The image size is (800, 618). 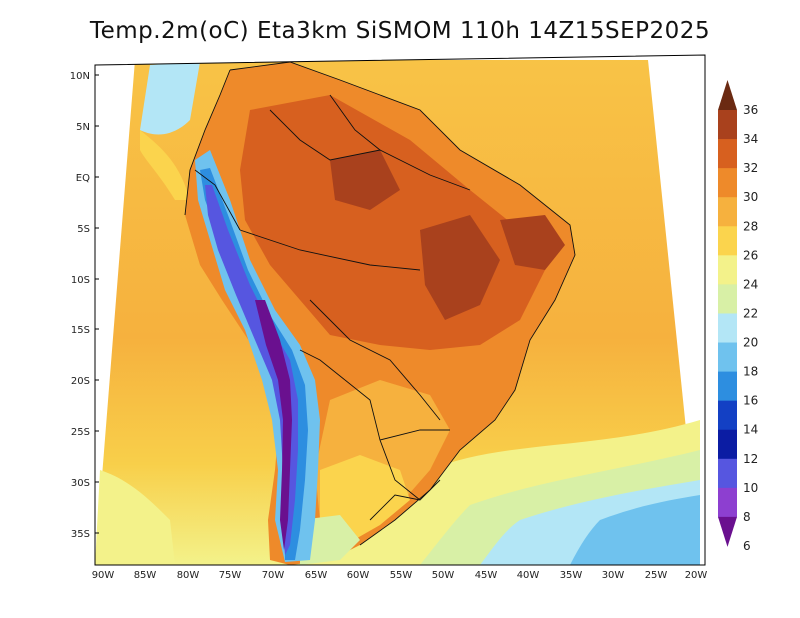 I want to click on lon-label: 75W, so click(x=230, y=575).